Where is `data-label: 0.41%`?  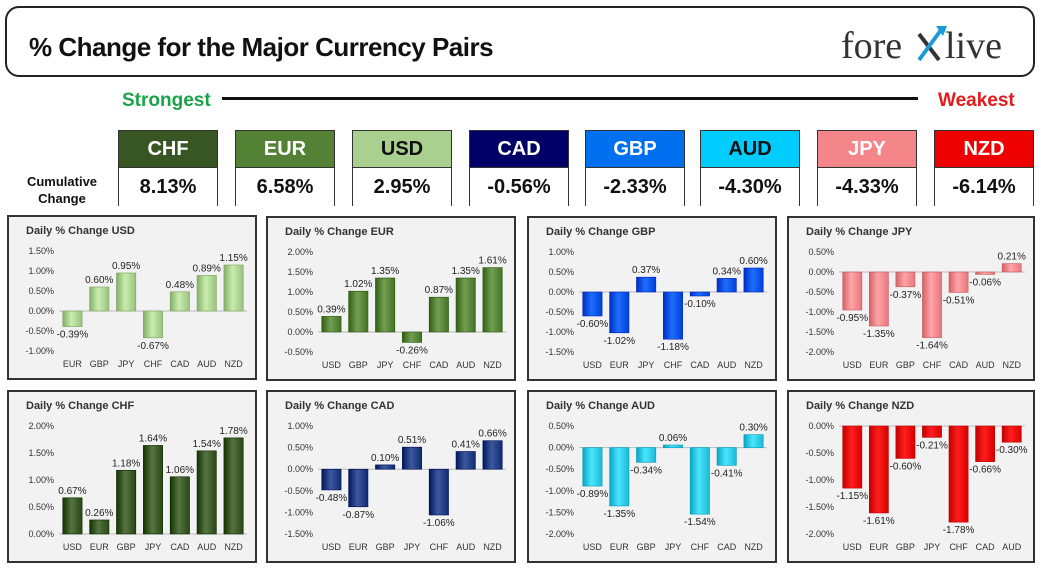
data-label: 0.41% is located at coordinates (466, 444).